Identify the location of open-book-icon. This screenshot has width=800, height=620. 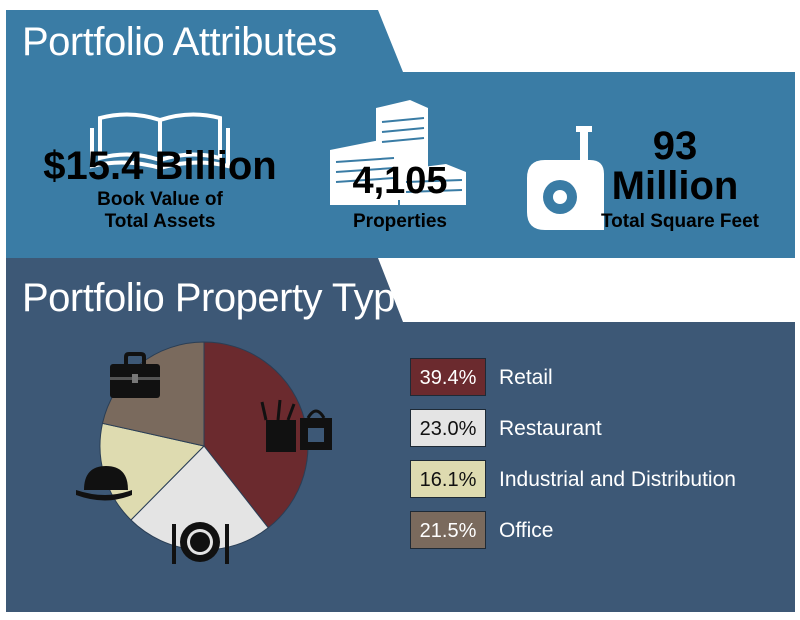
(160, 141).